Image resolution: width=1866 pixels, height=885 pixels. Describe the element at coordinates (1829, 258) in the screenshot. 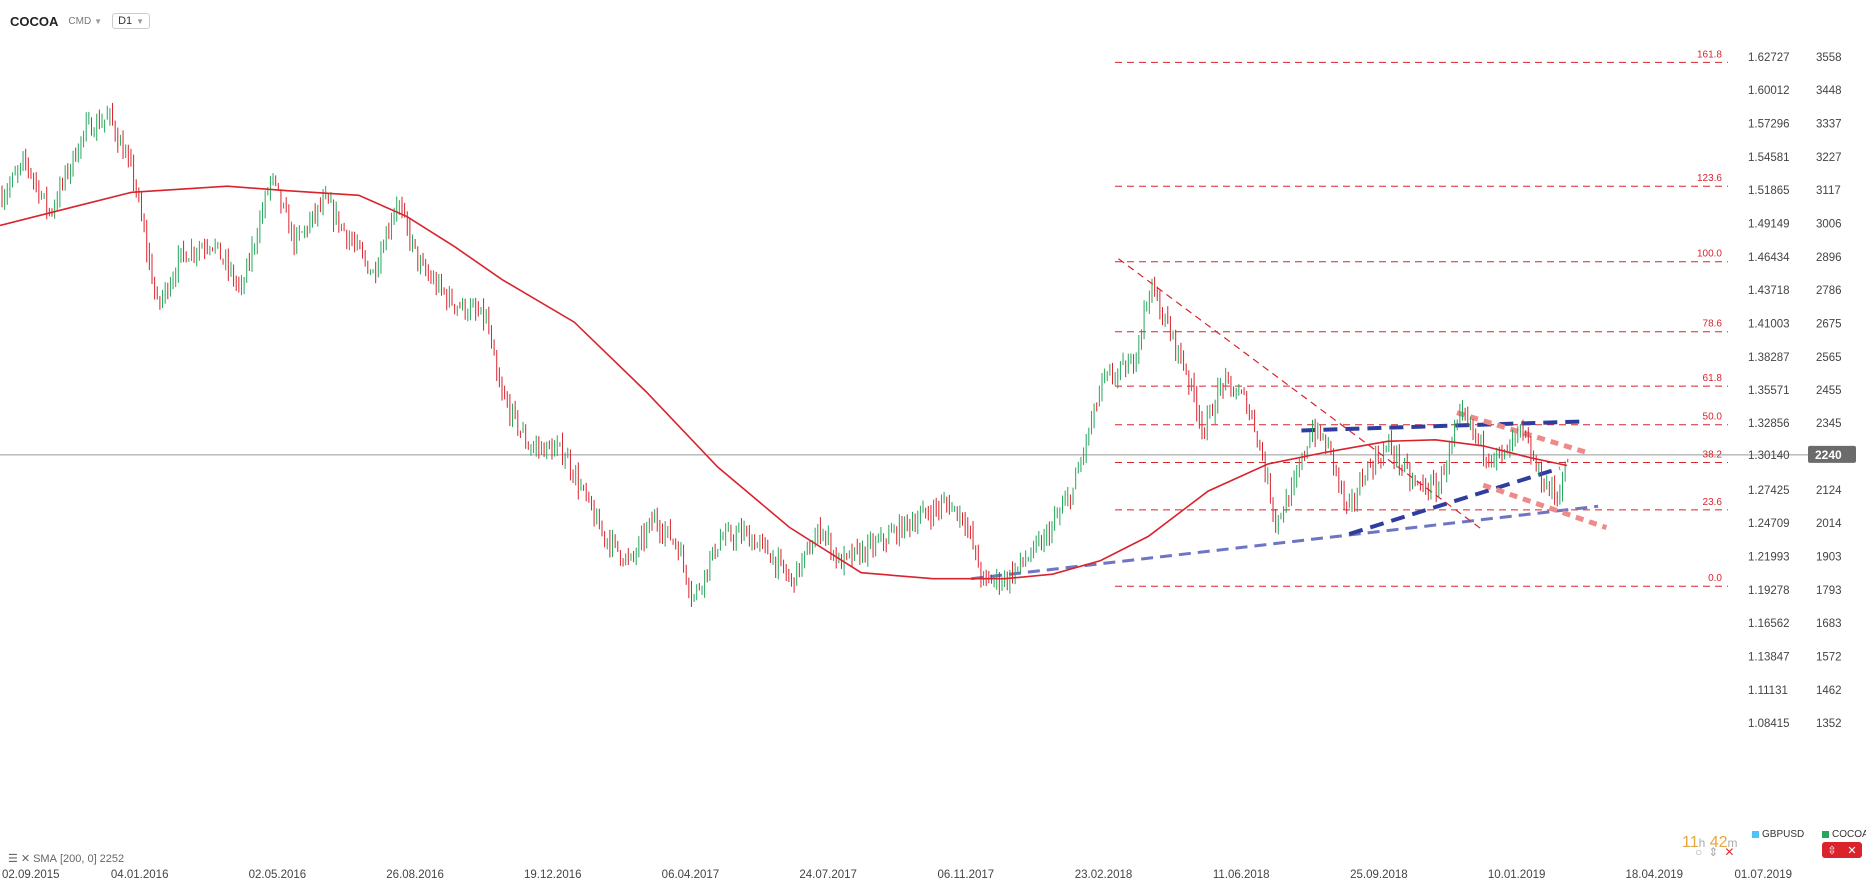

I see `y-tick-label: 2896` at that location.